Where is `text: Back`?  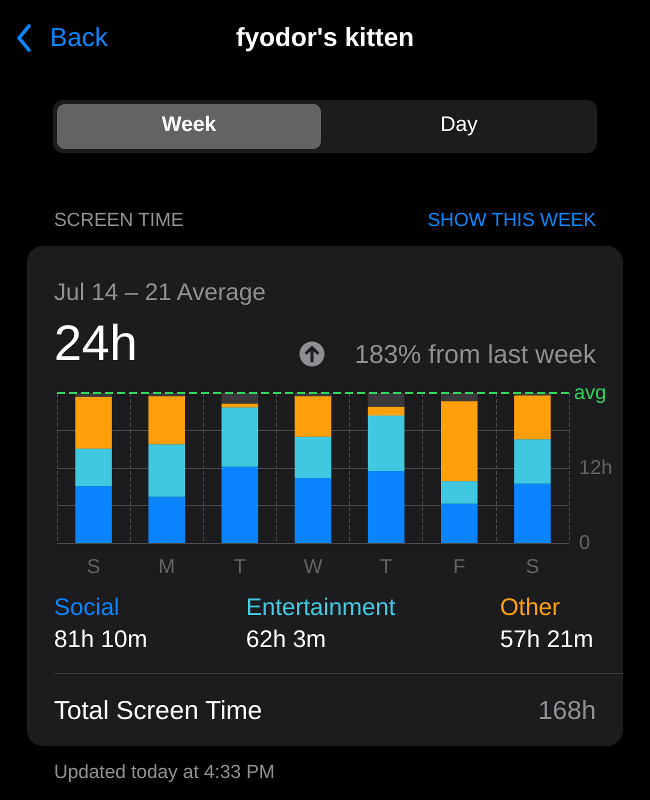
text: Back is located at coordinates (79, 37).